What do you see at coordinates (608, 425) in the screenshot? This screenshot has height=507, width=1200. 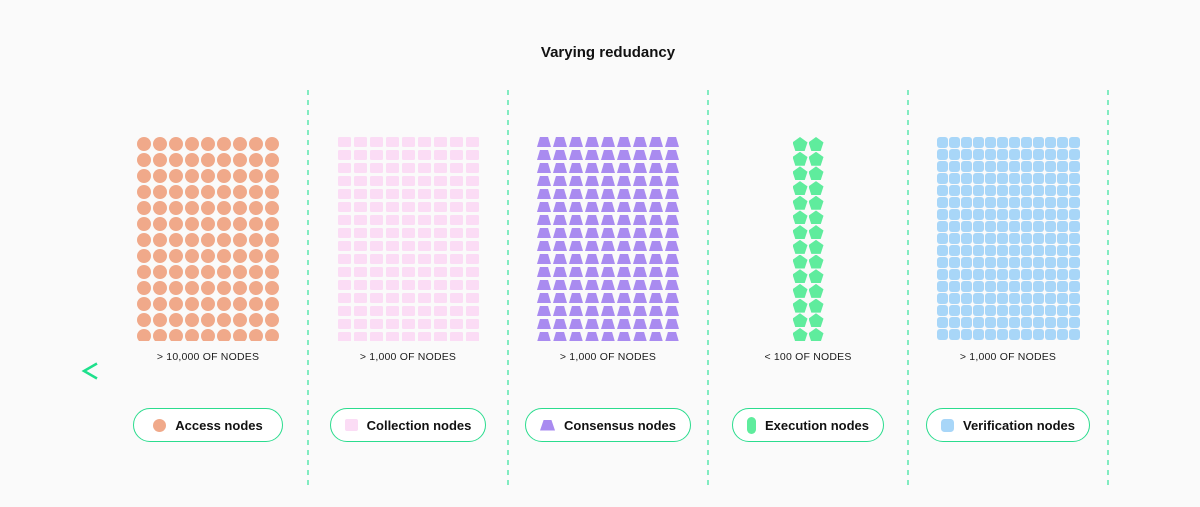 I see `legend-pill-consensus: Consensus nodes` at bounding box center [608, 425].